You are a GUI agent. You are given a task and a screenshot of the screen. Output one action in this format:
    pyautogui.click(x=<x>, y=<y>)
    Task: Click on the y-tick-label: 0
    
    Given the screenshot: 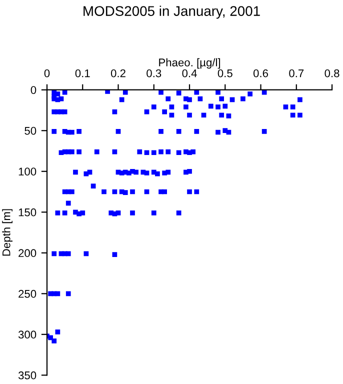 What is the action you would take?
    pyautogui.click(x=33, y=90)
    